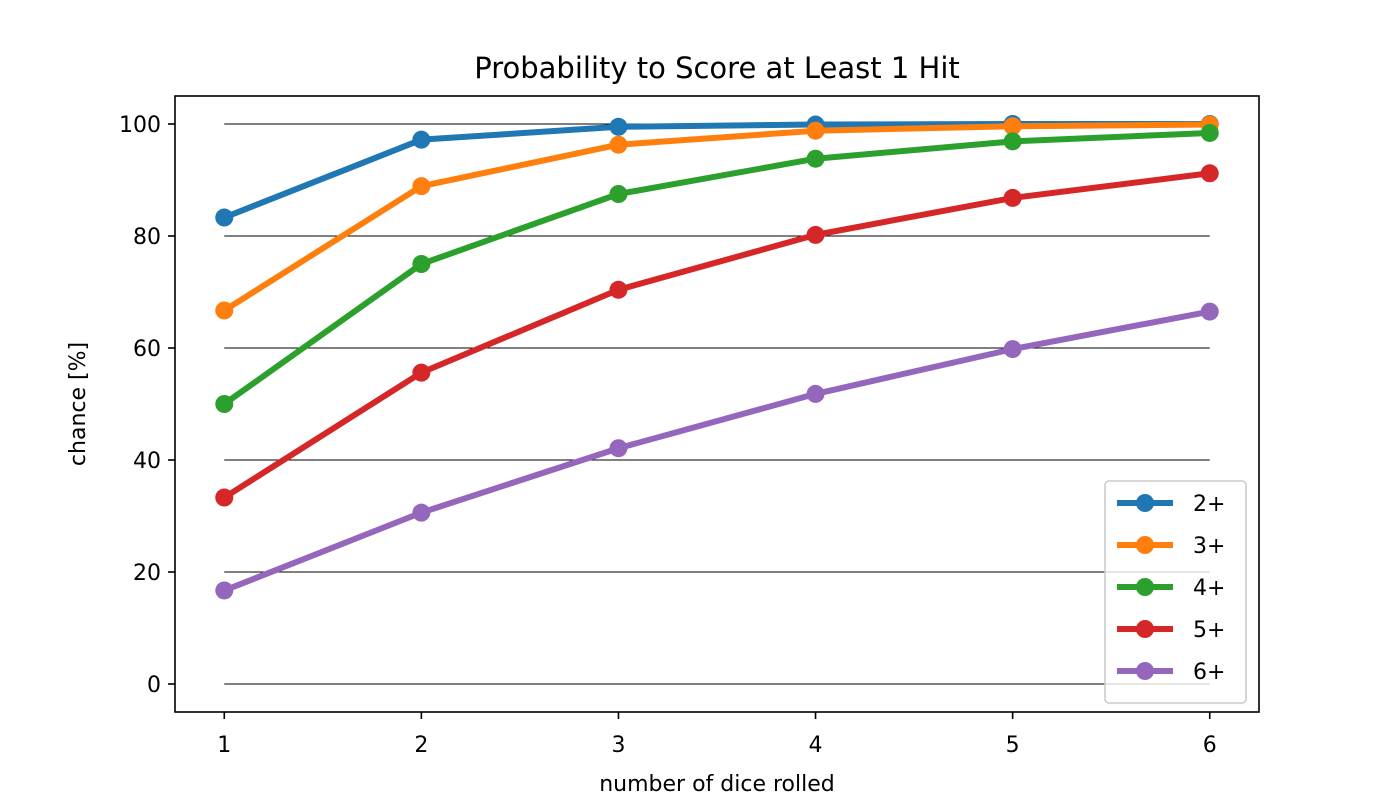  What do you see at coordinates (618, 745) in the screenshot?
I see `x-tick-label: 3` at bounding box center [618, 745].